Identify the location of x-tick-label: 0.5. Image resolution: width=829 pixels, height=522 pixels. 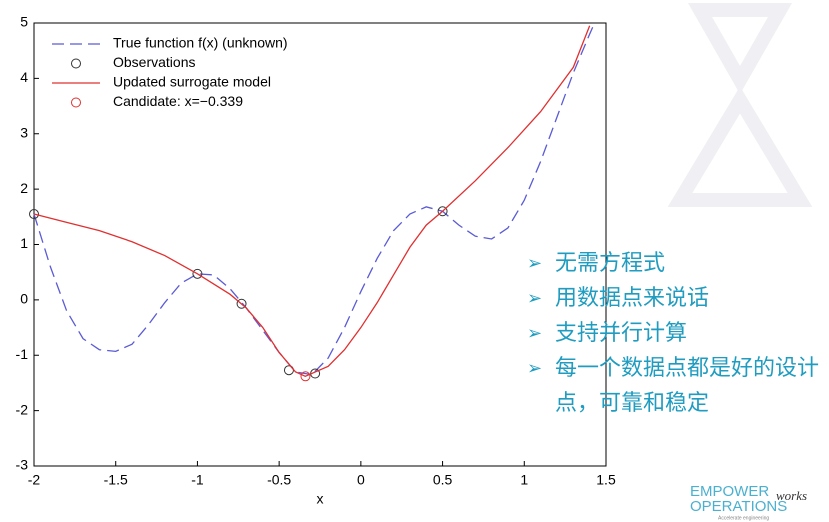
(443, 480).